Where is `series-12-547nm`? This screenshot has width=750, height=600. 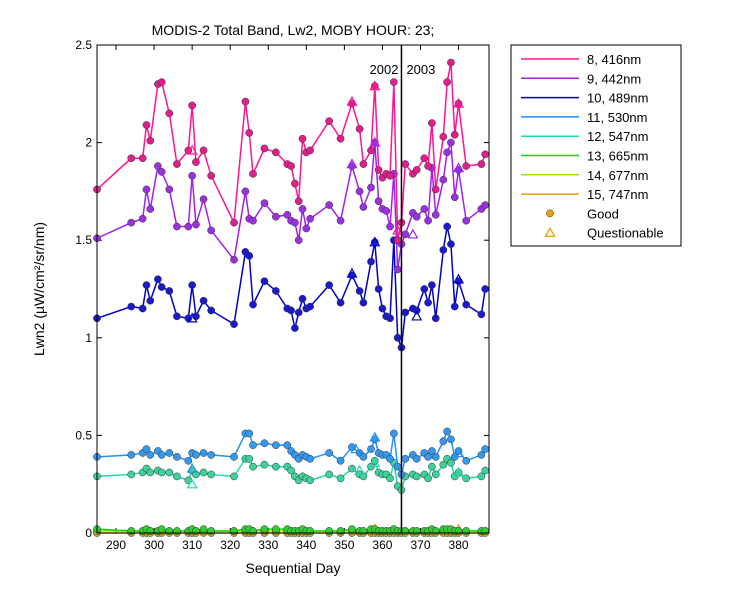
series-12-547nm is located at coordinates (291, 474).